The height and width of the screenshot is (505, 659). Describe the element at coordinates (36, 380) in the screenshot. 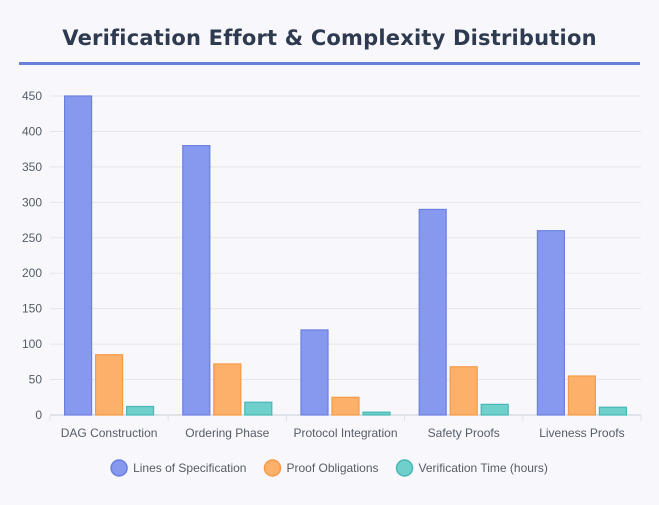

I see `y-tick-label: 50` at that location.